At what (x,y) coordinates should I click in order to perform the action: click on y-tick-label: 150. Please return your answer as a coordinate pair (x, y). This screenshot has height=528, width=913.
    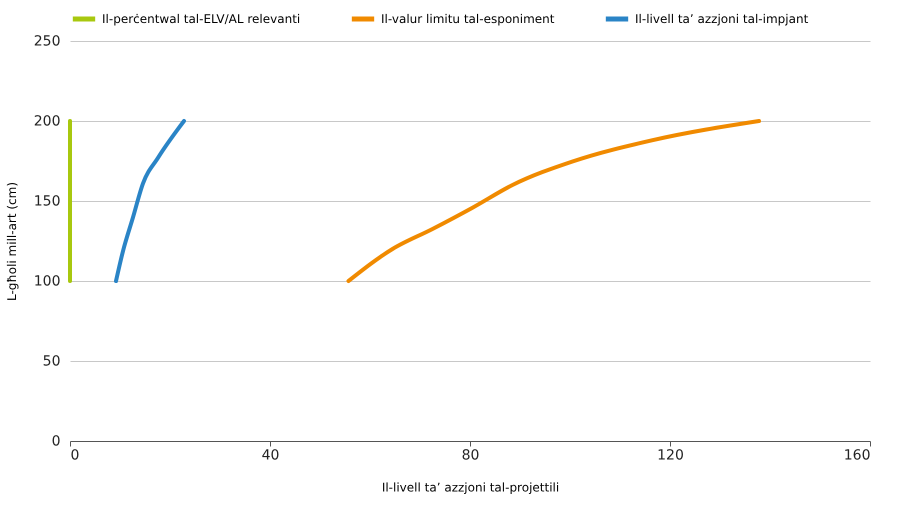
    Looking at the image, I should click on (47, 202).